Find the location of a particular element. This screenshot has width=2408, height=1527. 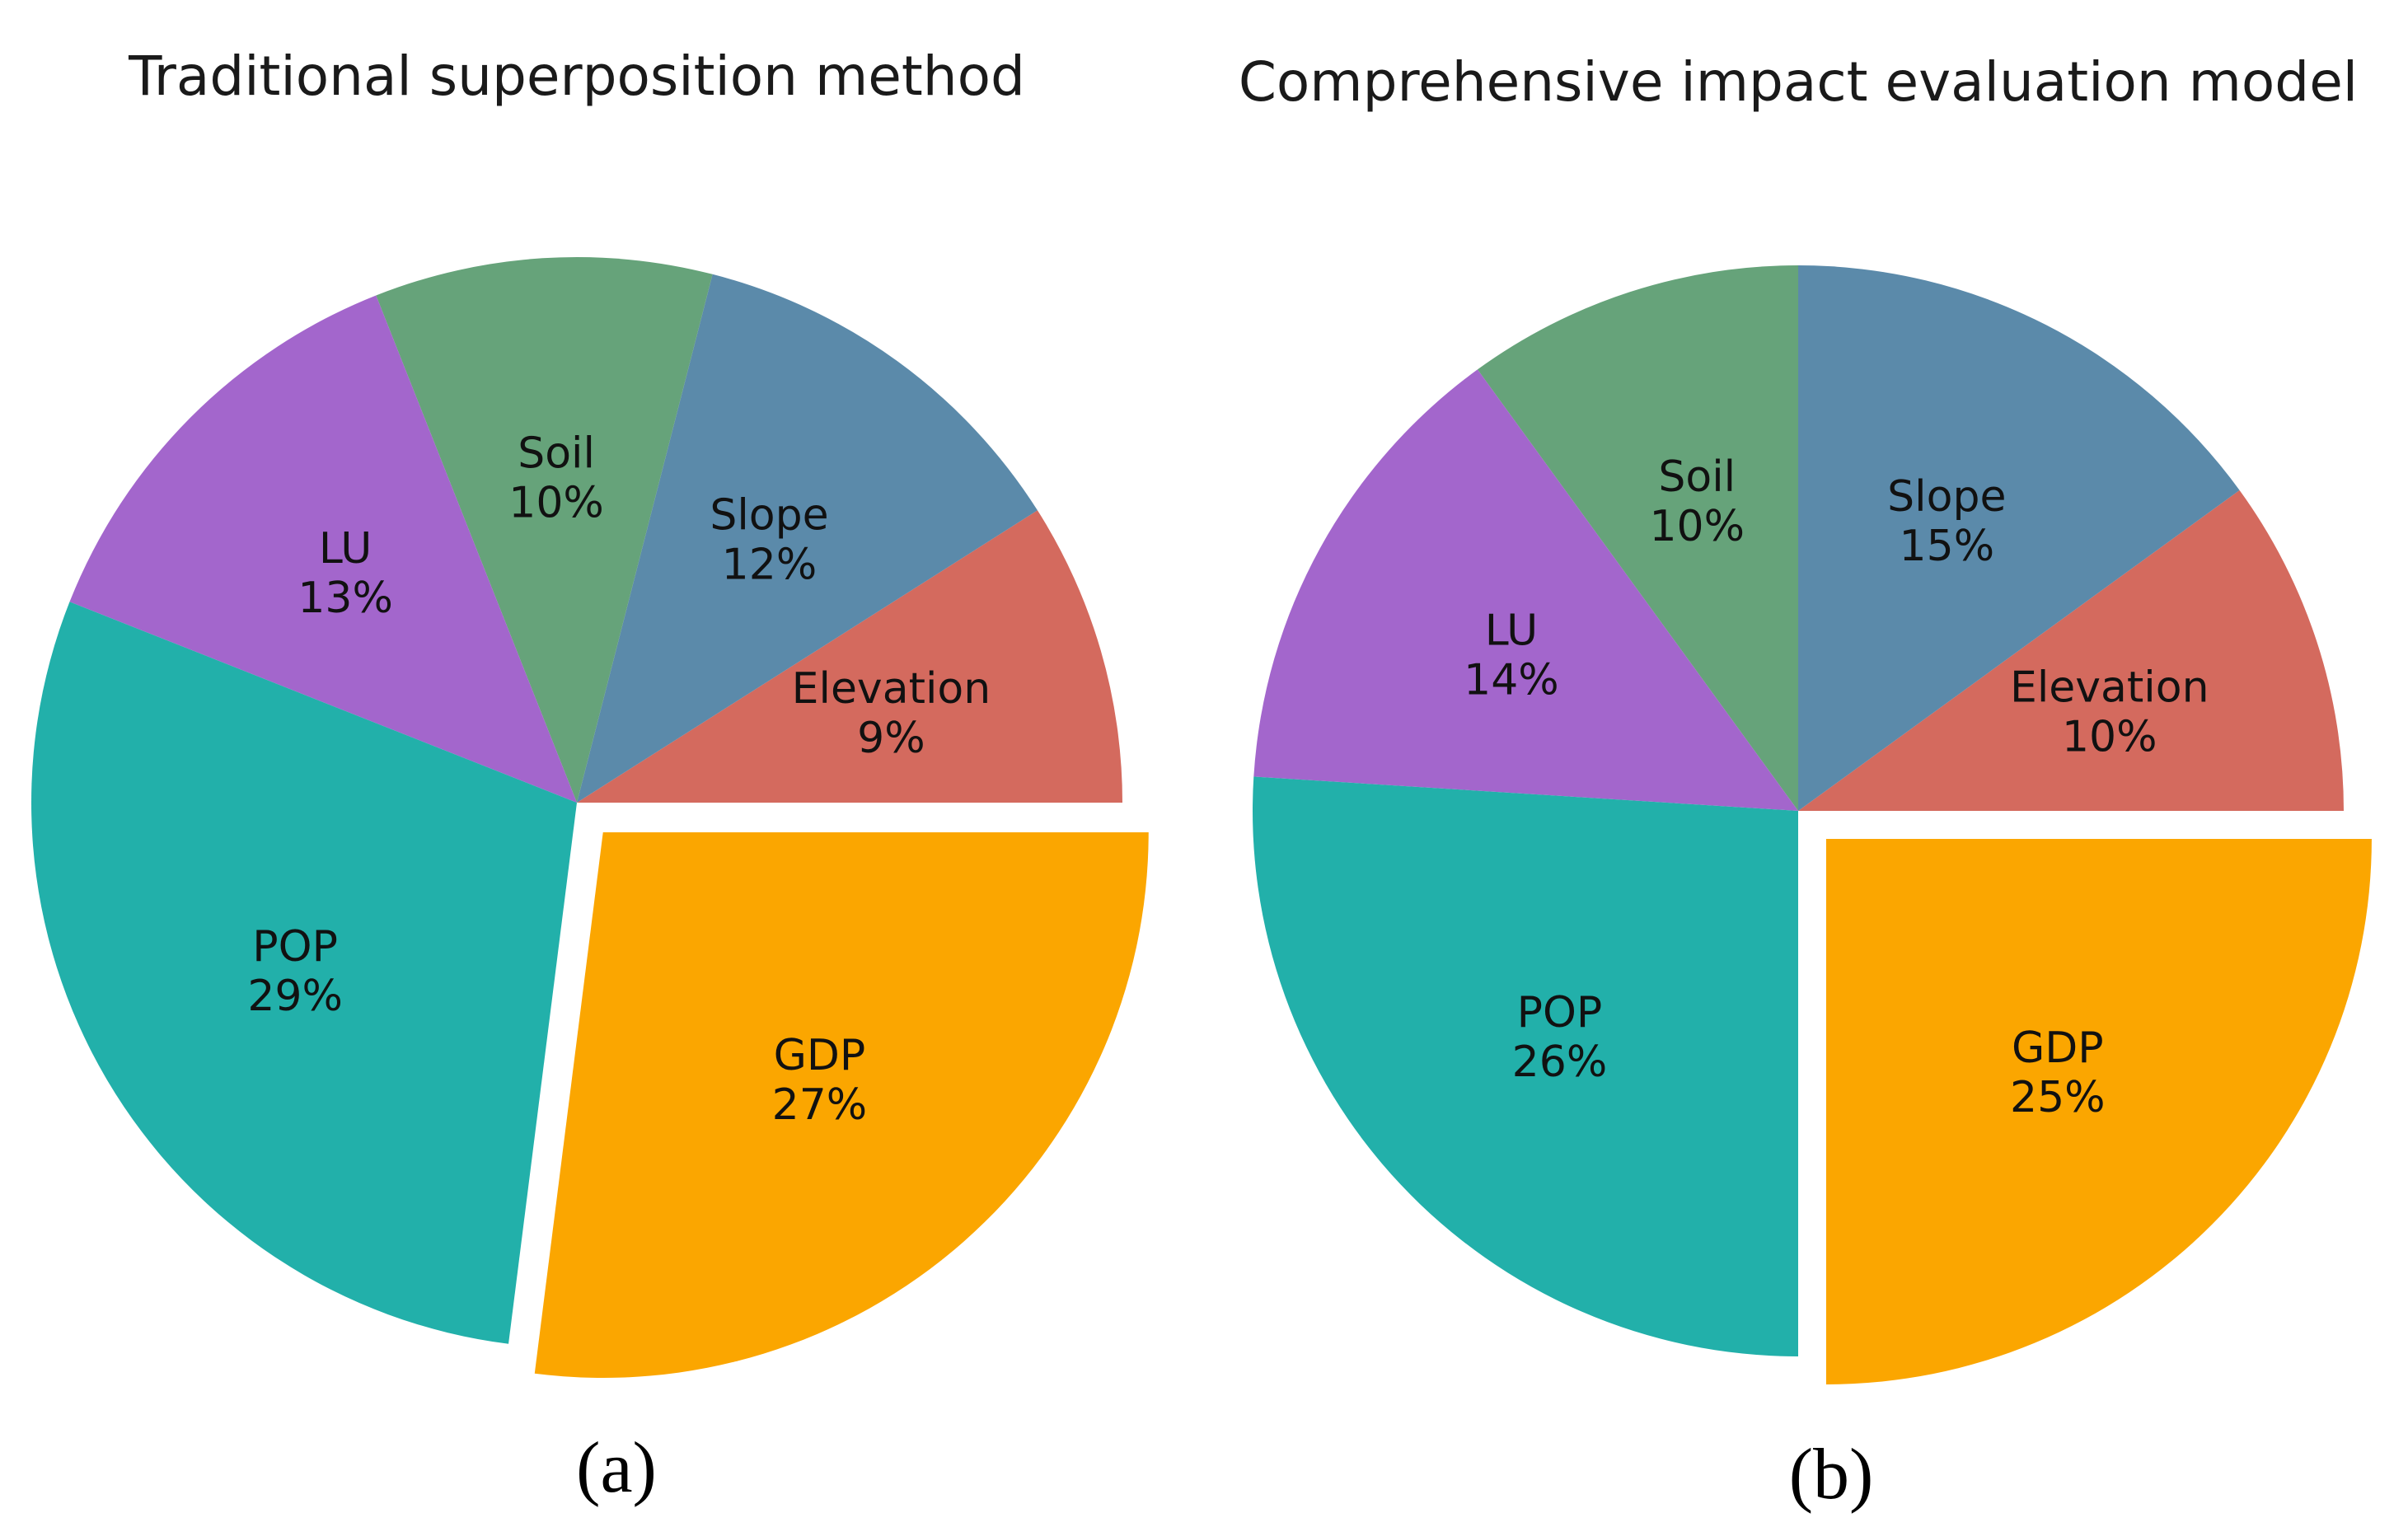

pie-label-b-elevation: Elevation 10% is located at coordinates (2109, 712).